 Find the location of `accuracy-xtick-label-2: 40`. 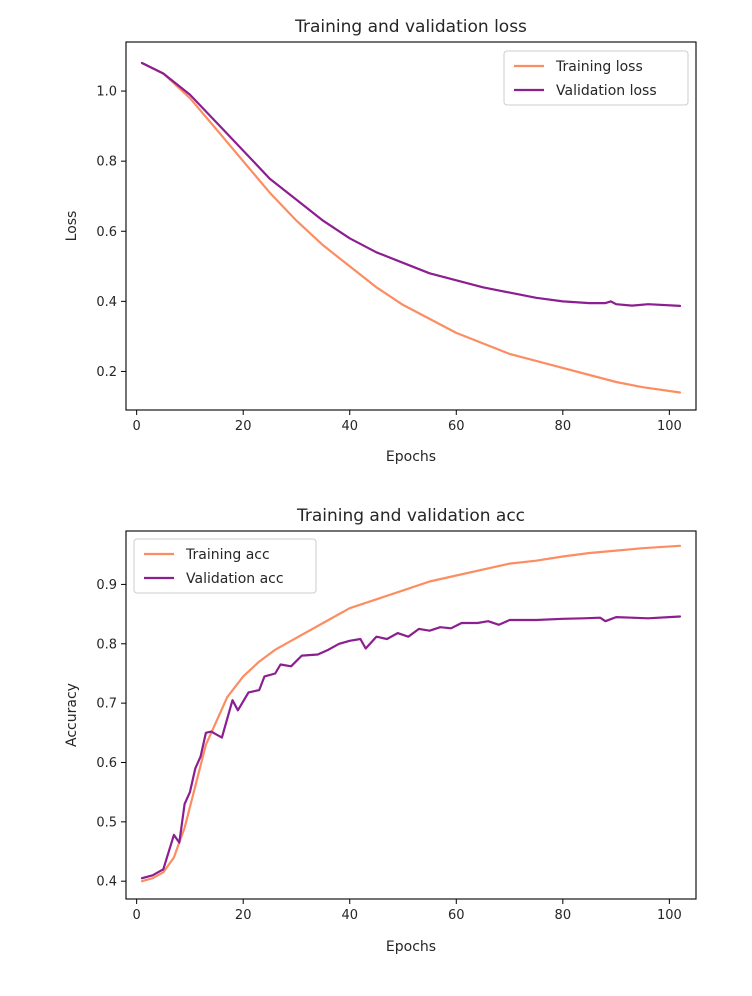

accuracy-xtick-label-2: 40 is located at coordinates (349, 915).